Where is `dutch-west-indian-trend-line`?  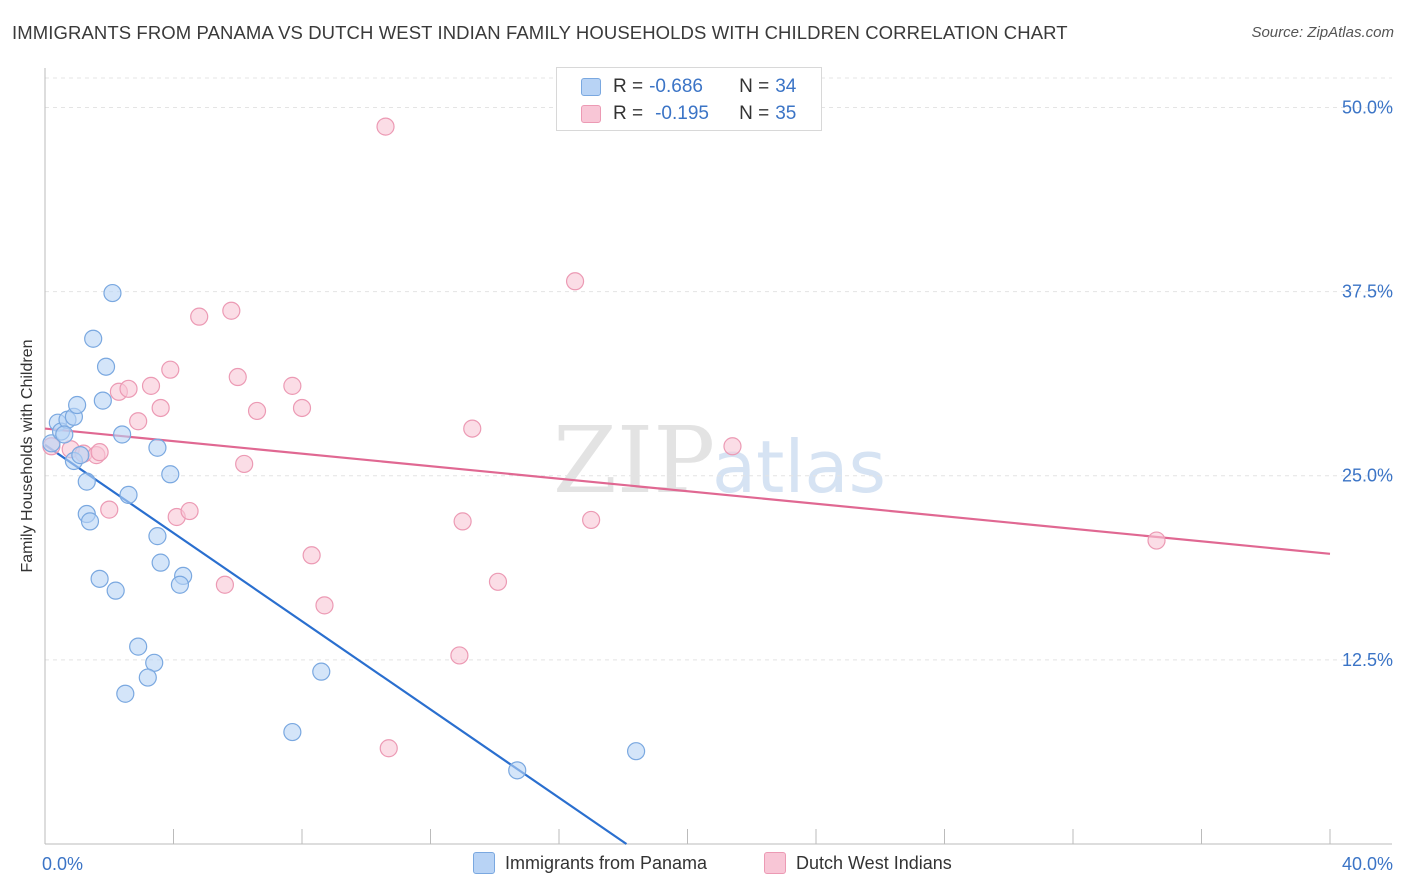
dutch-west-indian-trend-line is located at coordinates (687, 491).